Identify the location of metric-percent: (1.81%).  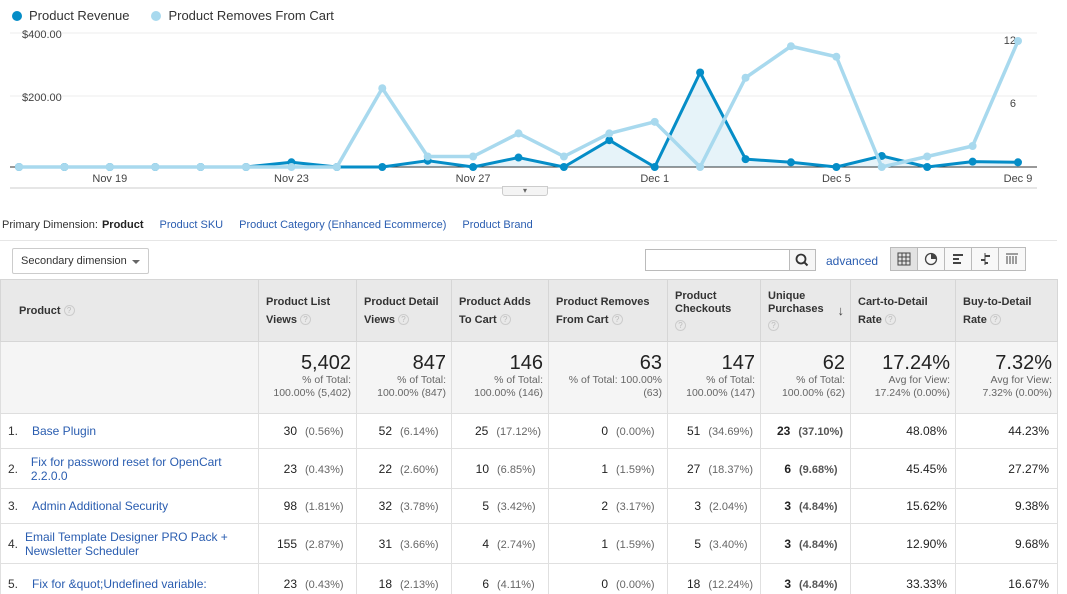
(324, 507).